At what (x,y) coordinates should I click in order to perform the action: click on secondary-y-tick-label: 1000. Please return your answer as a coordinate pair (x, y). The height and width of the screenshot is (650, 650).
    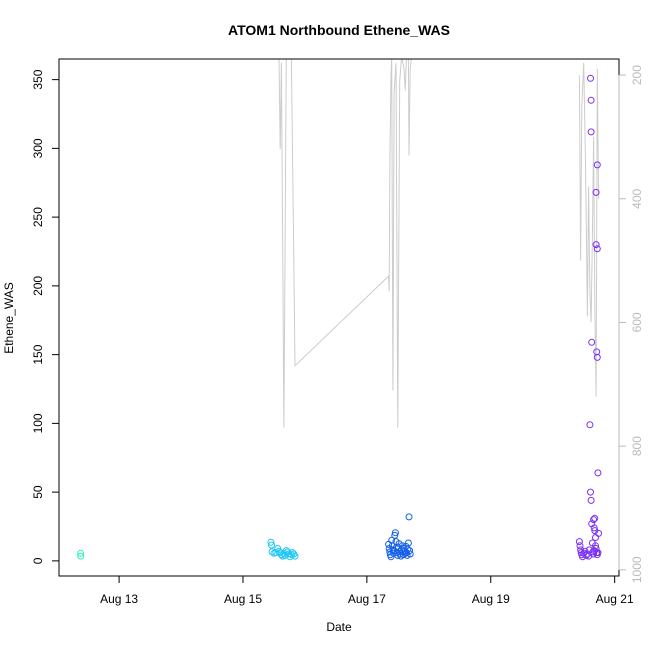
    Looking at the image, I should click on (637, 569).